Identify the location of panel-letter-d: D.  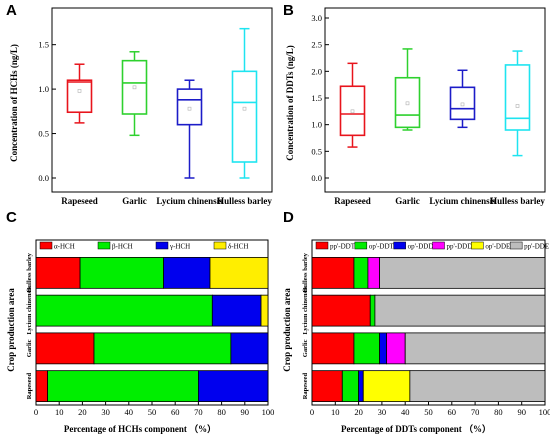
(288, 217).